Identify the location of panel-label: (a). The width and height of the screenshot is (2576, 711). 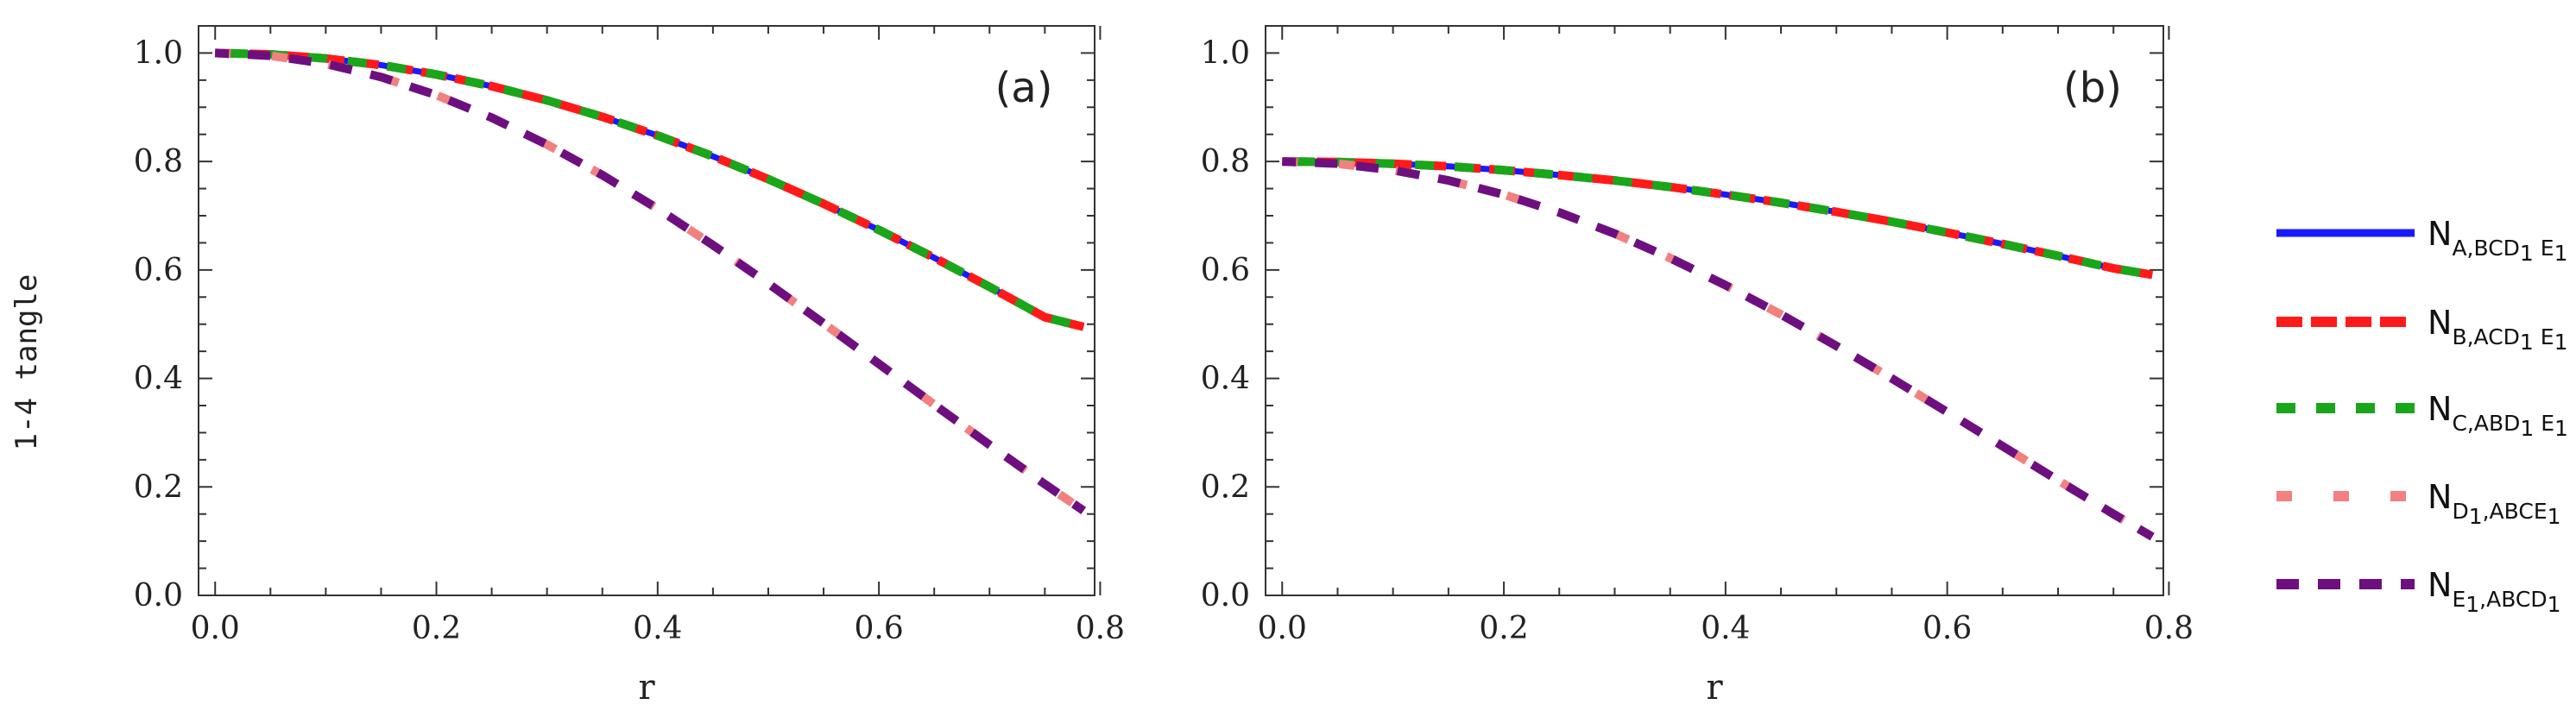
(1024, 88).